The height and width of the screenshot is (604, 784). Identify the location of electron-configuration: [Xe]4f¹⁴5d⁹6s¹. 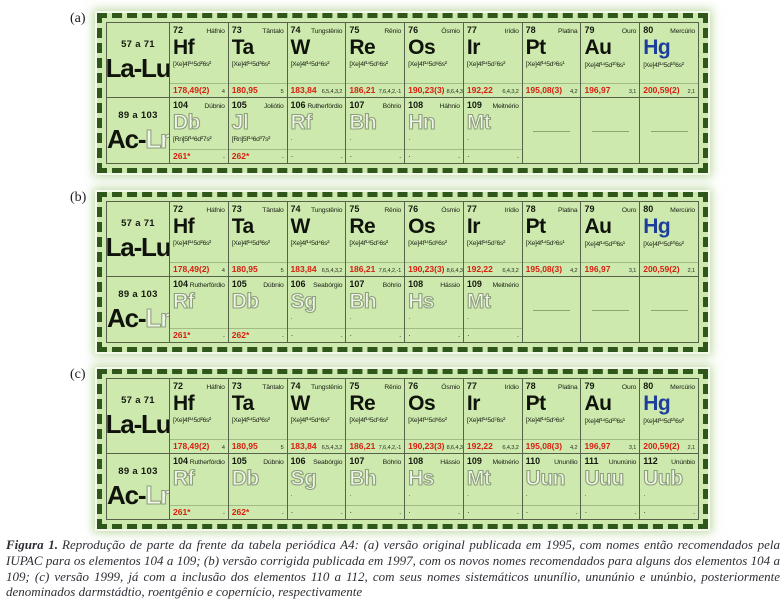
(545, 420).